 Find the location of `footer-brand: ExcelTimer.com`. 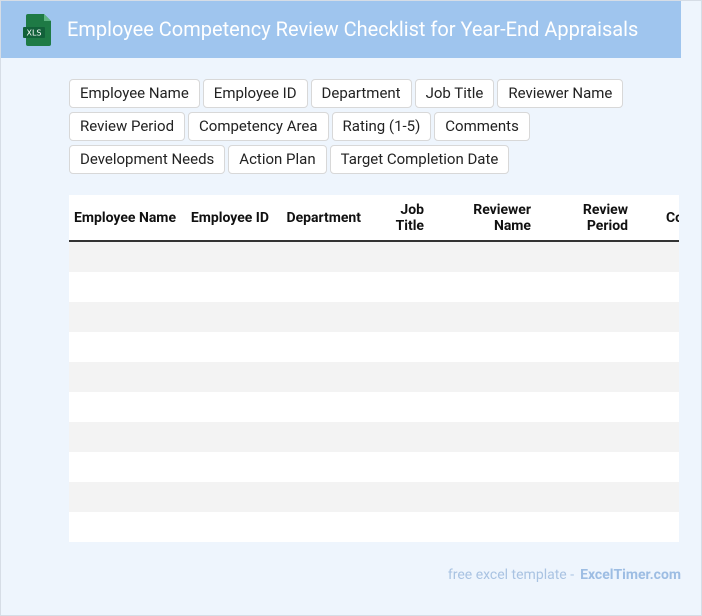

footer-brand: ExcelTimer.com is located at coordinates (630, 575).